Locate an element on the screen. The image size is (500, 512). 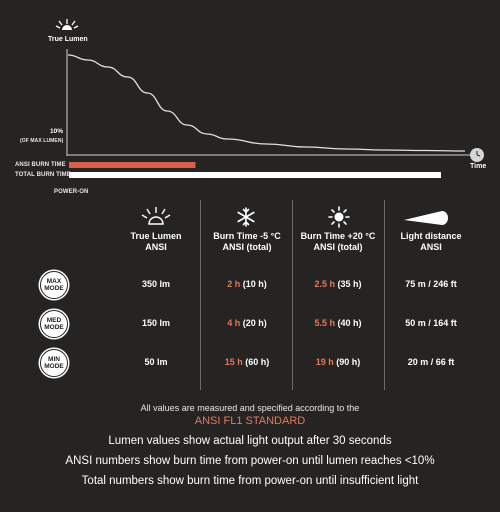
warm-total-value: (90 h) is located at coordinates (347, 362).